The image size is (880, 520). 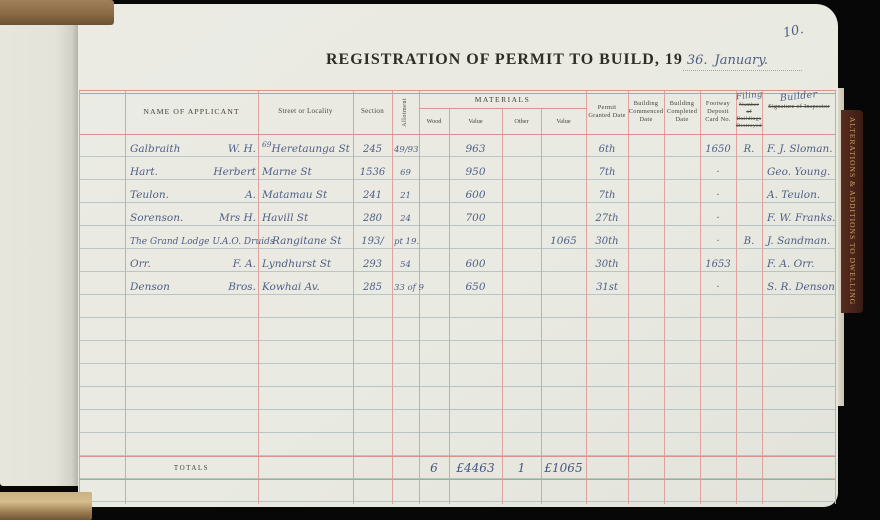 What do you see at coordinates (202, 242) in the screenshot?
I see `cell-name: The Grand Lodge U.A.O. Druids` at bounding box center [202, 242].